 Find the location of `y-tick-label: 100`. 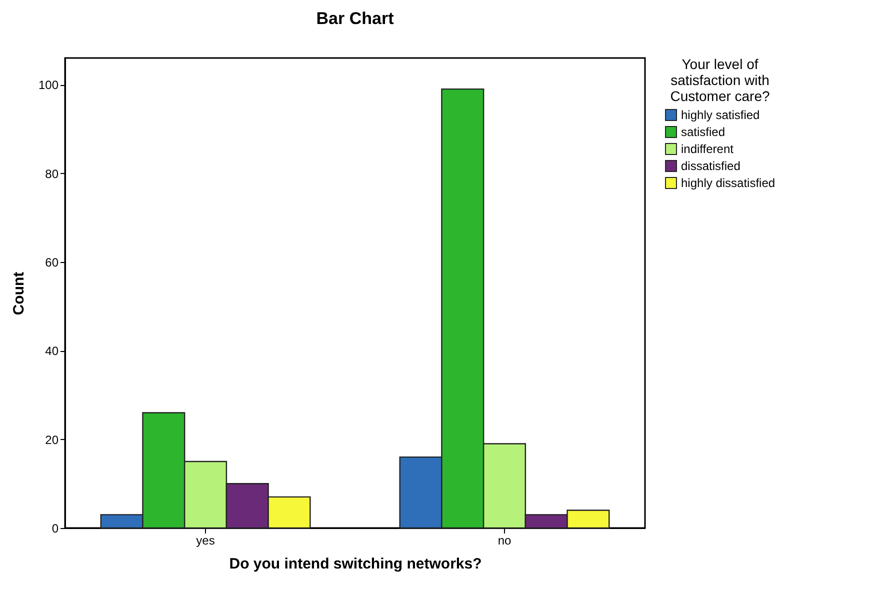

y-tick-label: 100 is located at coordinates (48, 85).